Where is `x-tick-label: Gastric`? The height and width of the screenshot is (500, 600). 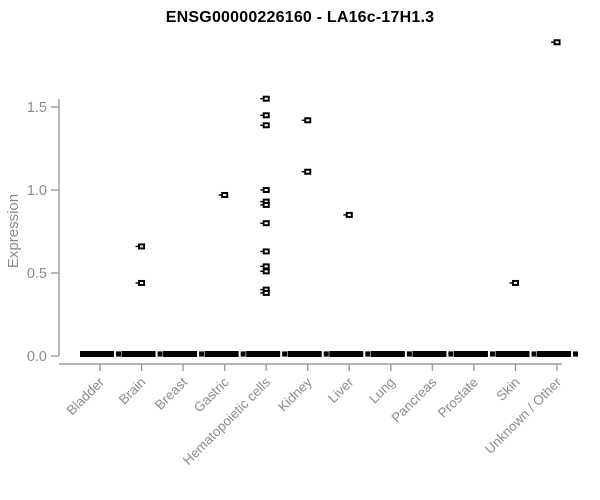
x-tick-label: Gastric is located at coordinates (211, 394).